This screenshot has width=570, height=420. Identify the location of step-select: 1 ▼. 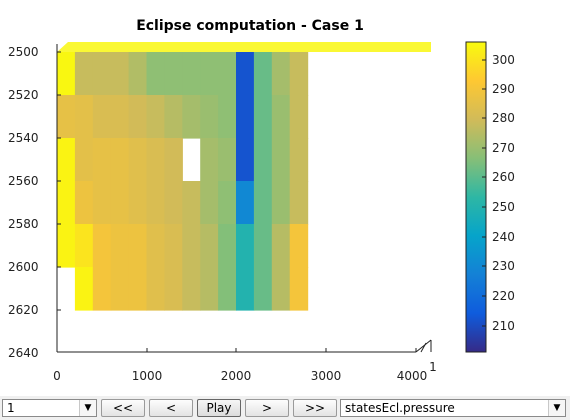
(49, 408).